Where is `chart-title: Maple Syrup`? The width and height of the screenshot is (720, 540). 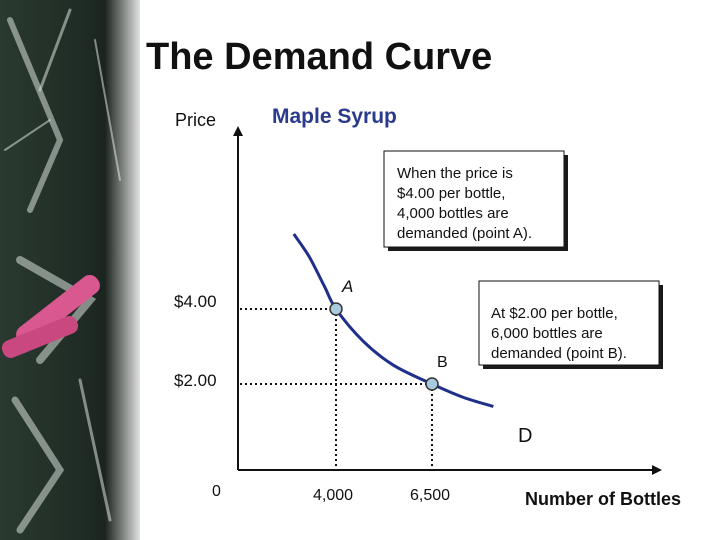
chart-title: Maple Syrup is located at coordinates (334, 116).